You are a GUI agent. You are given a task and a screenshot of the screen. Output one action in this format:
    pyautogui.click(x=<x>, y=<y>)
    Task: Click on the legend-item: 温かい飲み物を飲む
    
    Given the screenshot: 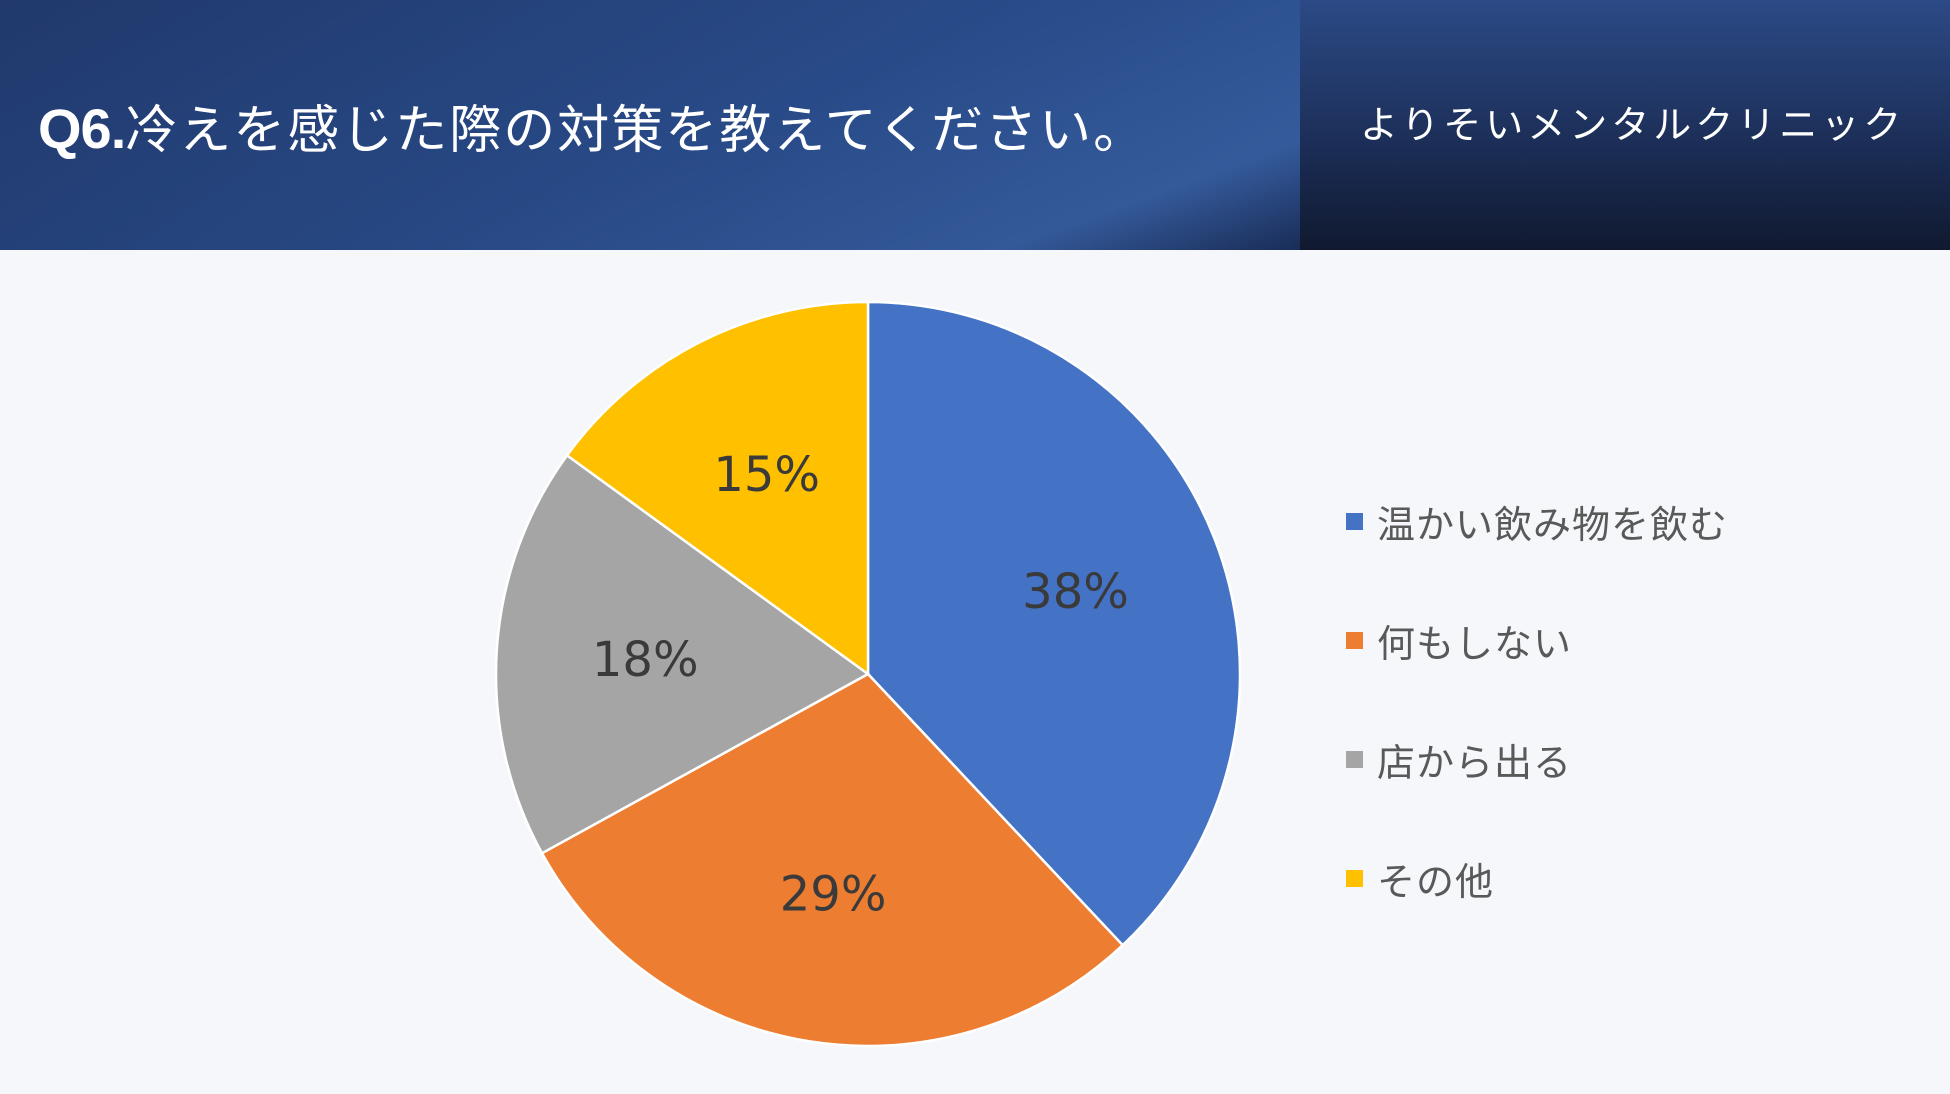 What is the action you would take?
    pyautogui.click(x=1537, y=521)
    